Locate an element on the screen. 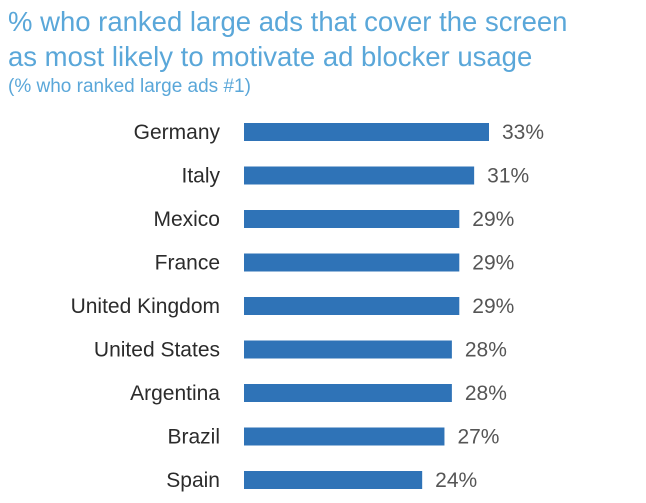 The image size is (646, 503). category-label: Germany is located at coordinates (177, 132).